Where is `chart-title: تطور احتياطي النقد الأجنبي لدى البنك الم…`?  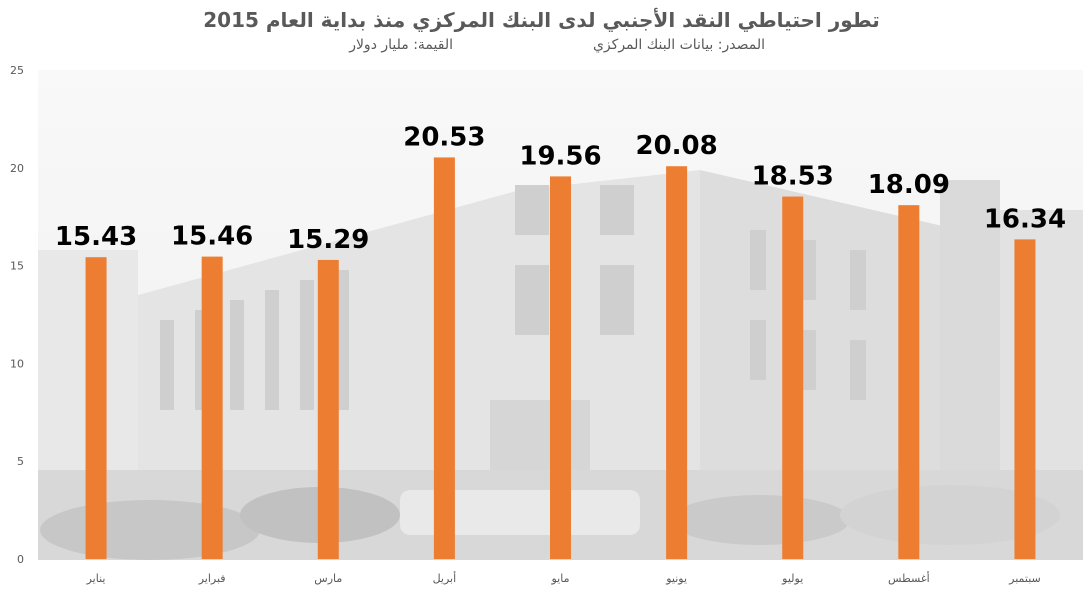 chart-title: تطور احتياطي النقد الأجنبي لدى البنك الم… is located at coordinates (541, 20).